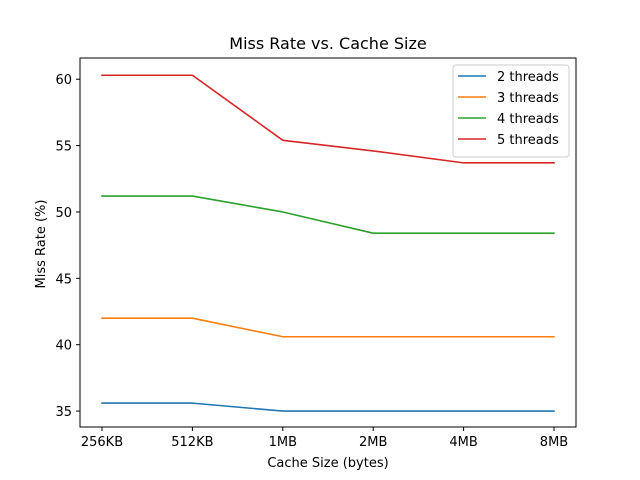  Describe the element at coordinates (63, 80) in the screenshot. I see `y-tick-label: 60` at that location.